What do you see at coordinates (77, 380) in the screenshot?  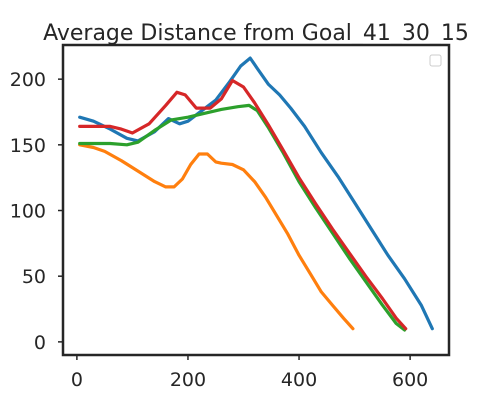 I see `x-tick-label: 0` at bounding box center [77, 380].